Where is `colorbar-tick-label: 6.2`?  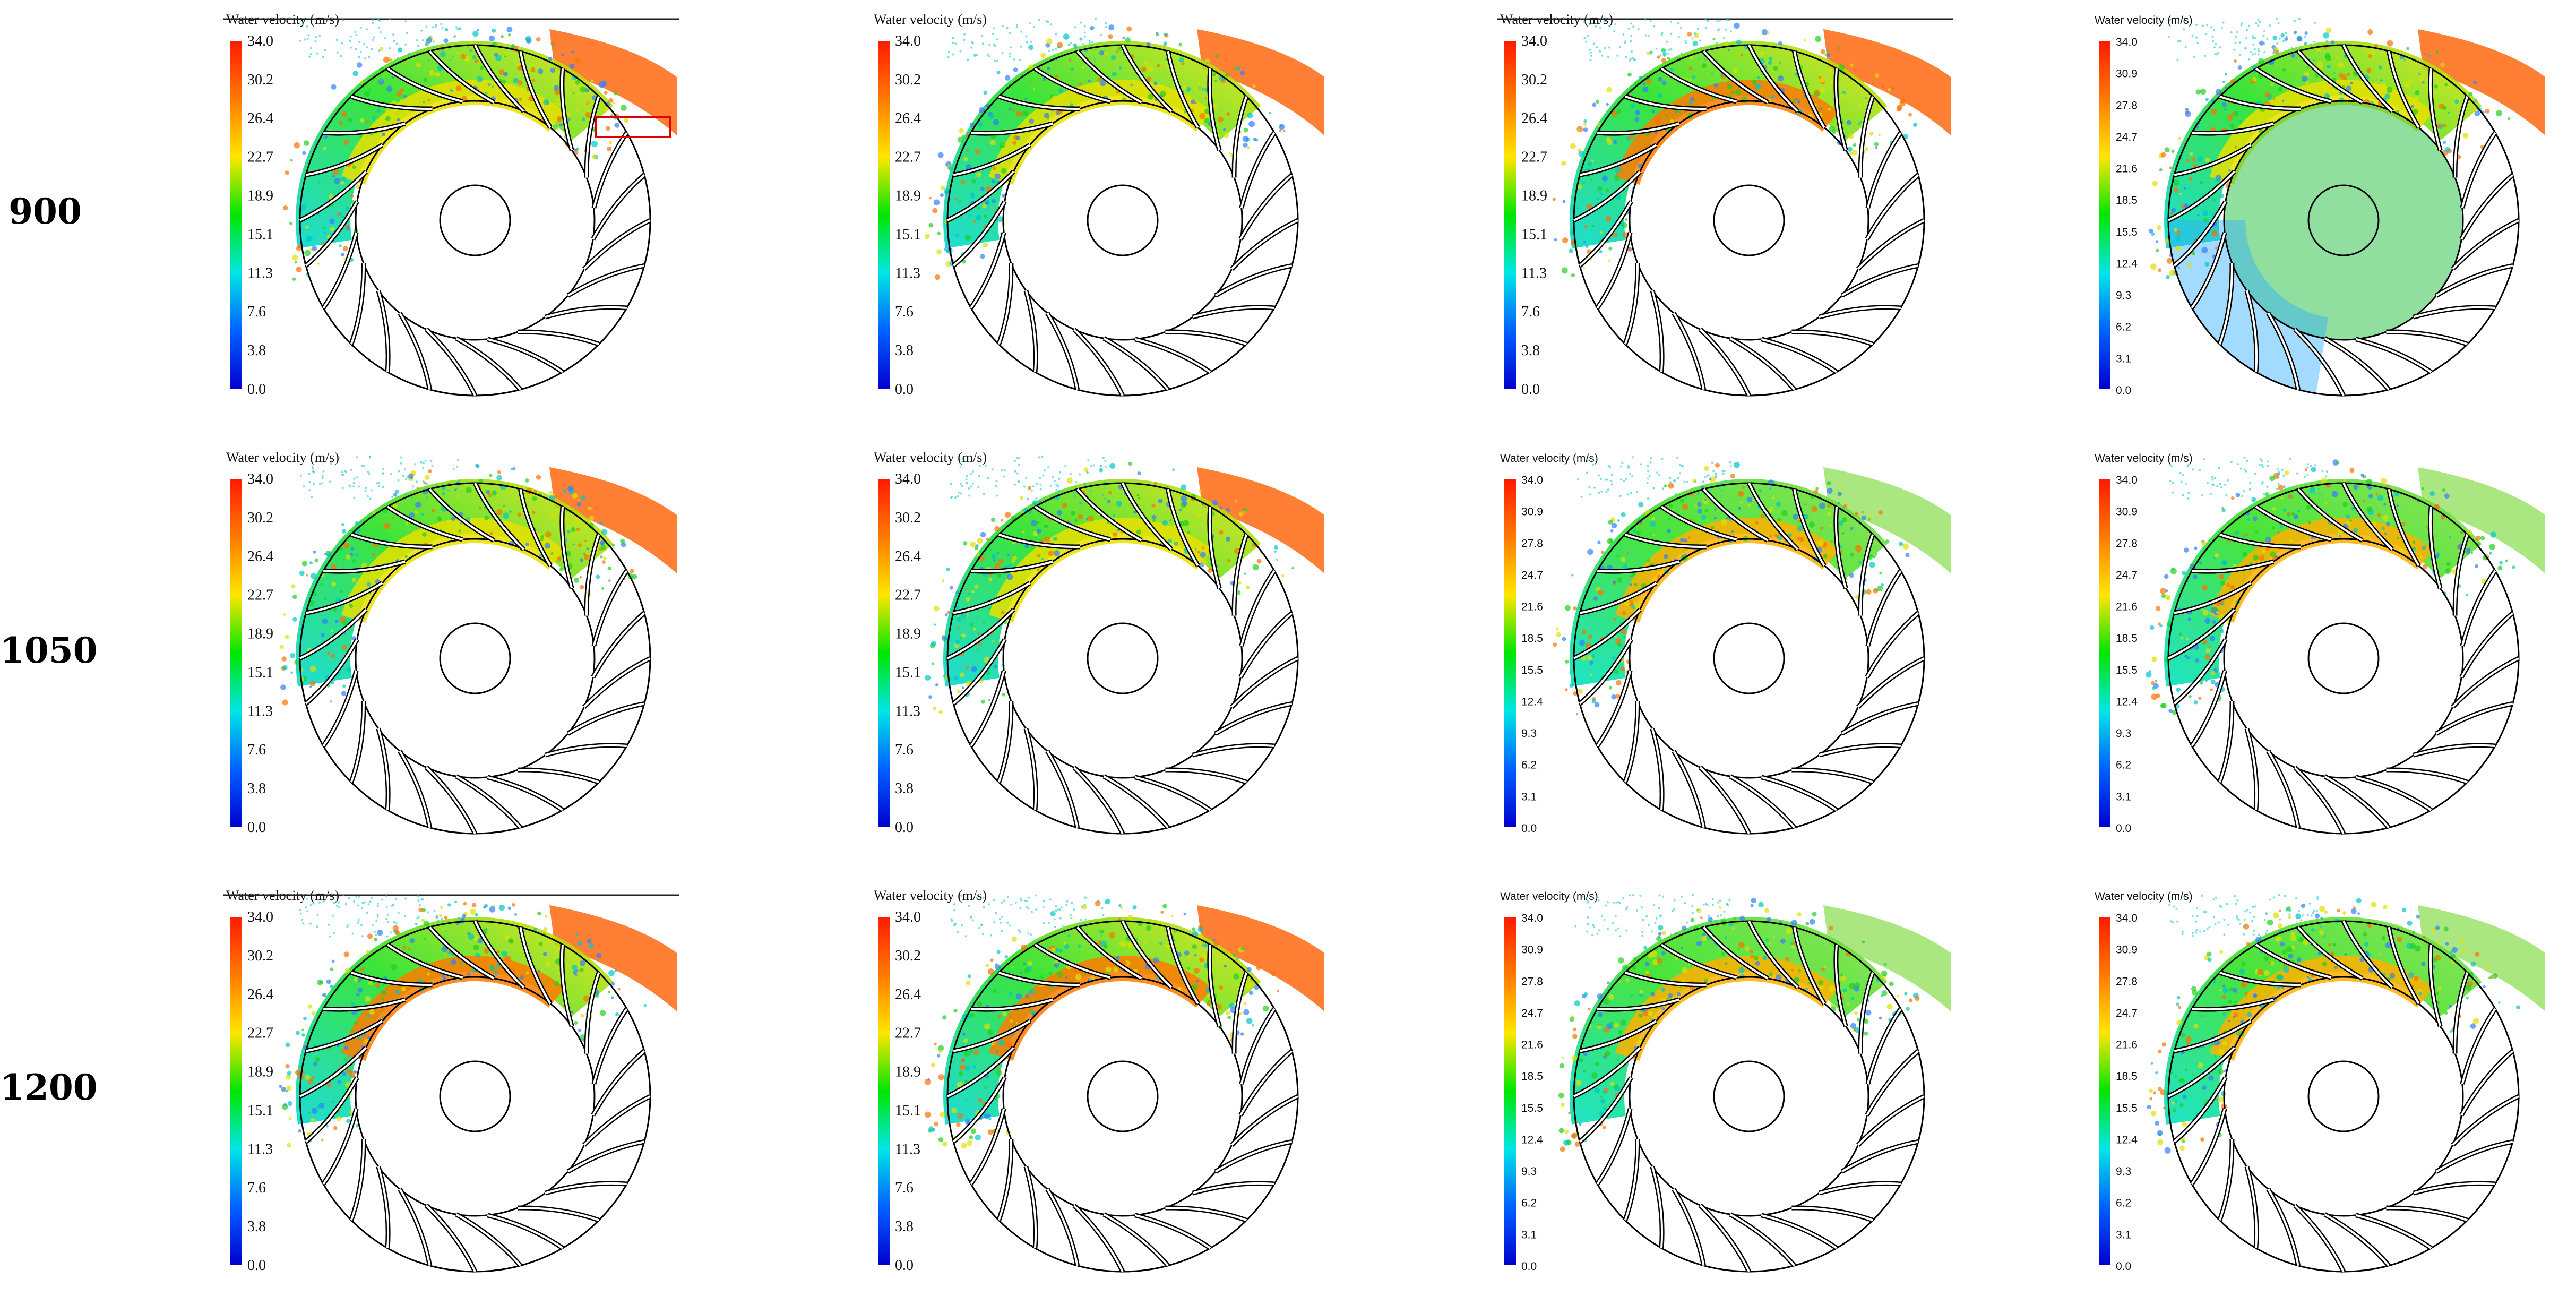
colorbar-tick-label: 6.2 is located at coordinates (2124, 1203).